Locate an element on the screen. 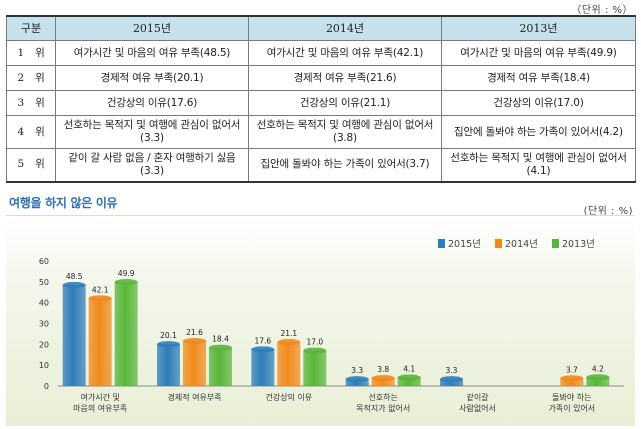 This screenshot has width=641, height=429. data-label: 18.4 is located at coordinates (220, 339).